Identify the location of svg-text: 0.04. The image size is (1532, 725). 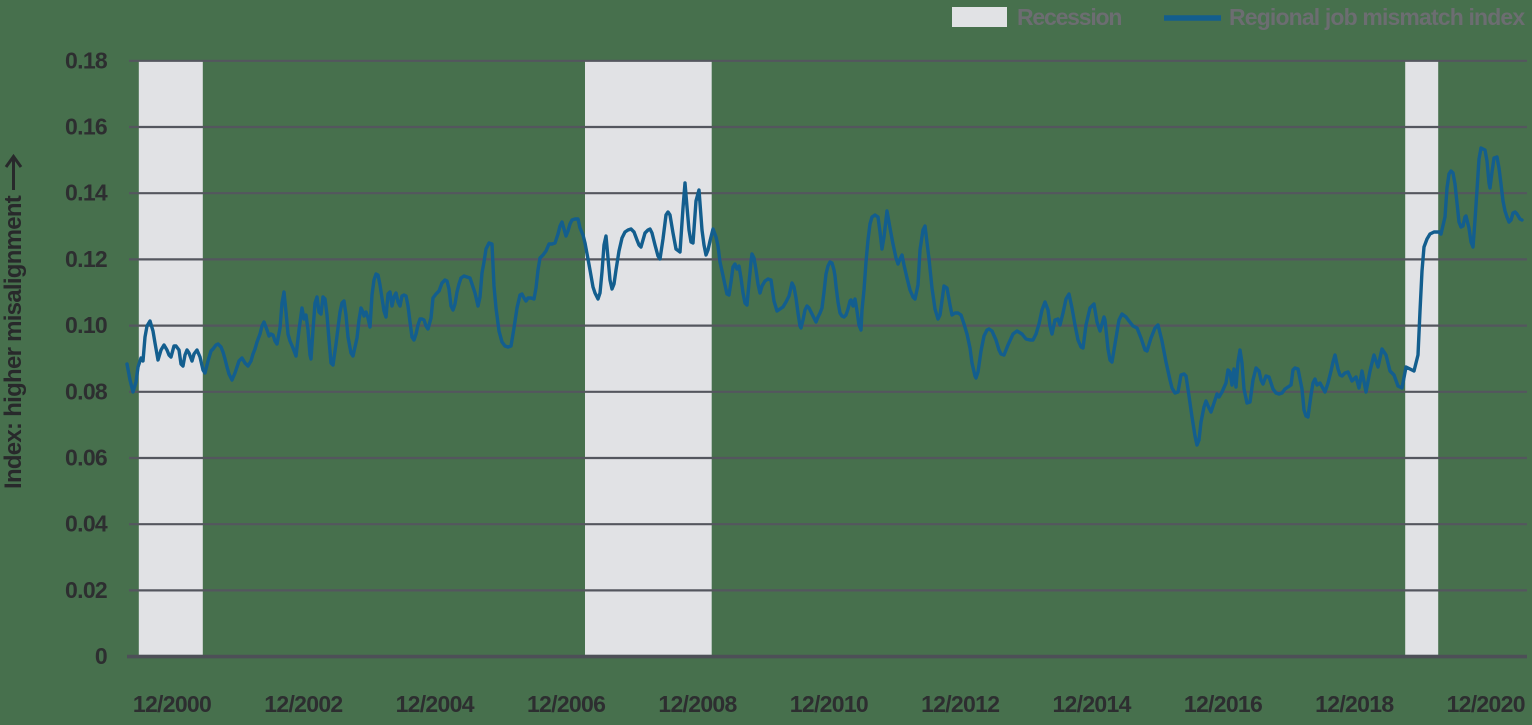
(86, 524).